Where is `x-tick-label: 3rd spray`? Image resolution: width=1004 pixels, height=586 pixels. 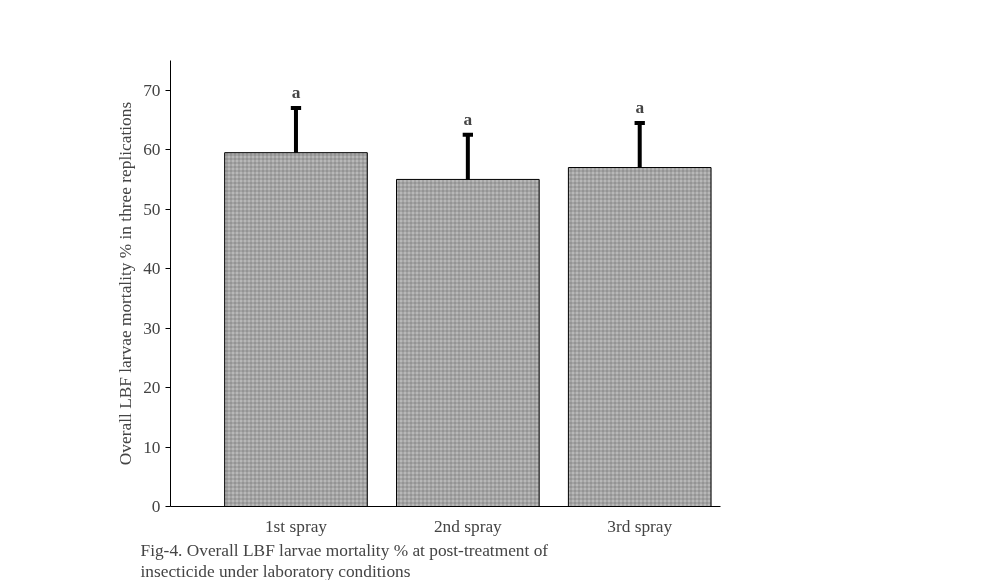
x-tick-label: 3rd spray is located at coordinates (640, 526).